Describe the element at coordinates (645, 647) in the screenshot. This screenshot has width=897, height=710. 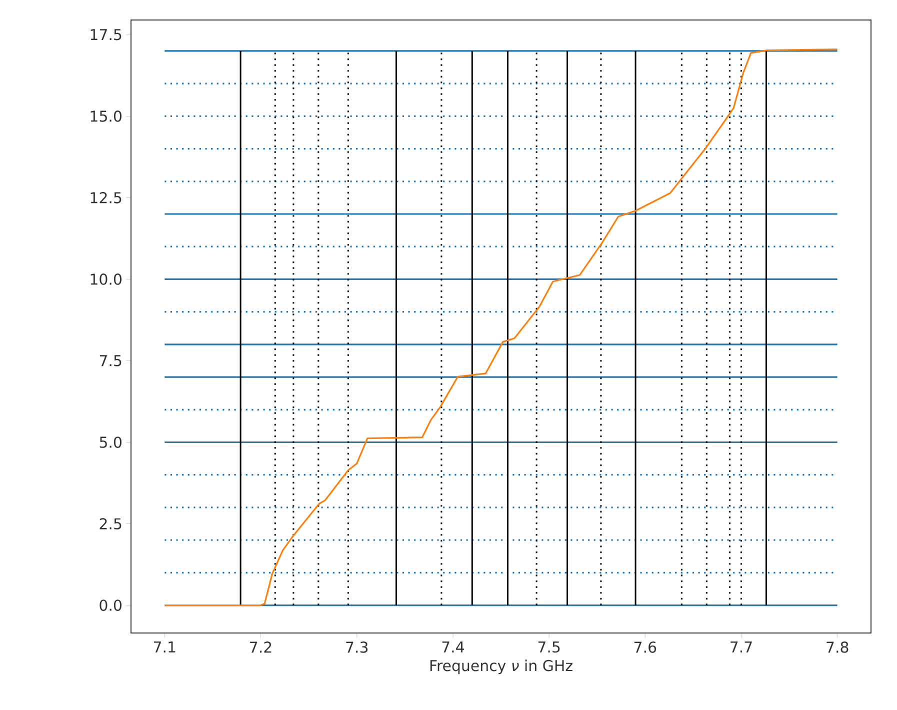
I see `x-tick-label: 7.6` at that location.